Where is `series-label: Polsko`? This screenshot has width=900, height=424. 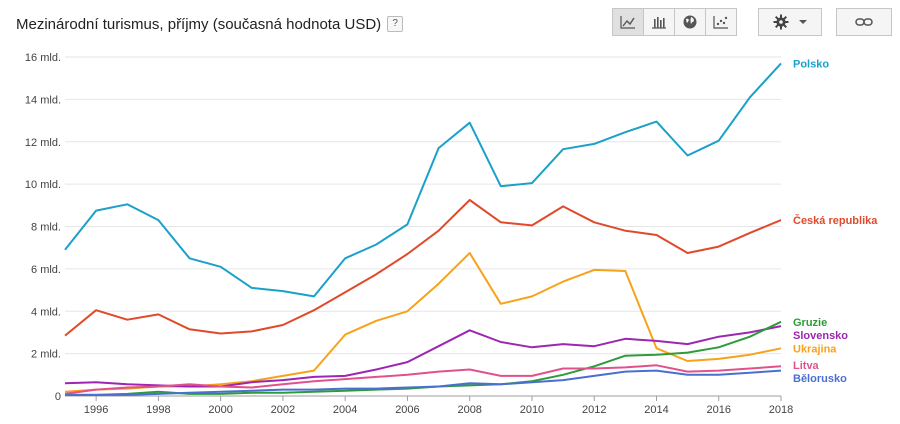 series-label: Polsko is located at coordinates (811, 64).